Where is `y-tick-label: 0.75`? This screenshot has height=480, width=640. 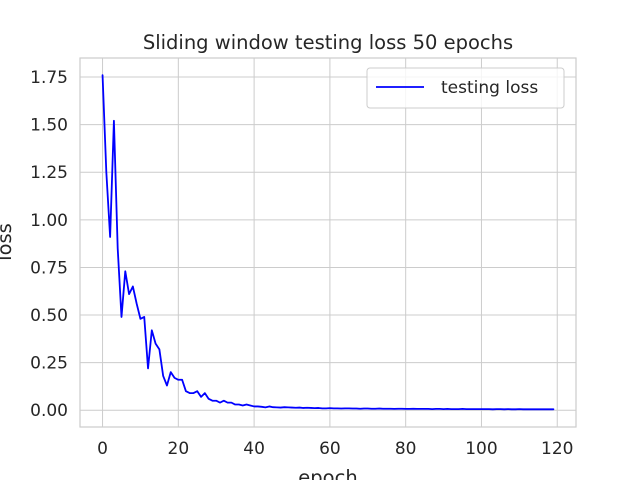
y-tick-label: 0.75 is located at coordinates (49, 268).